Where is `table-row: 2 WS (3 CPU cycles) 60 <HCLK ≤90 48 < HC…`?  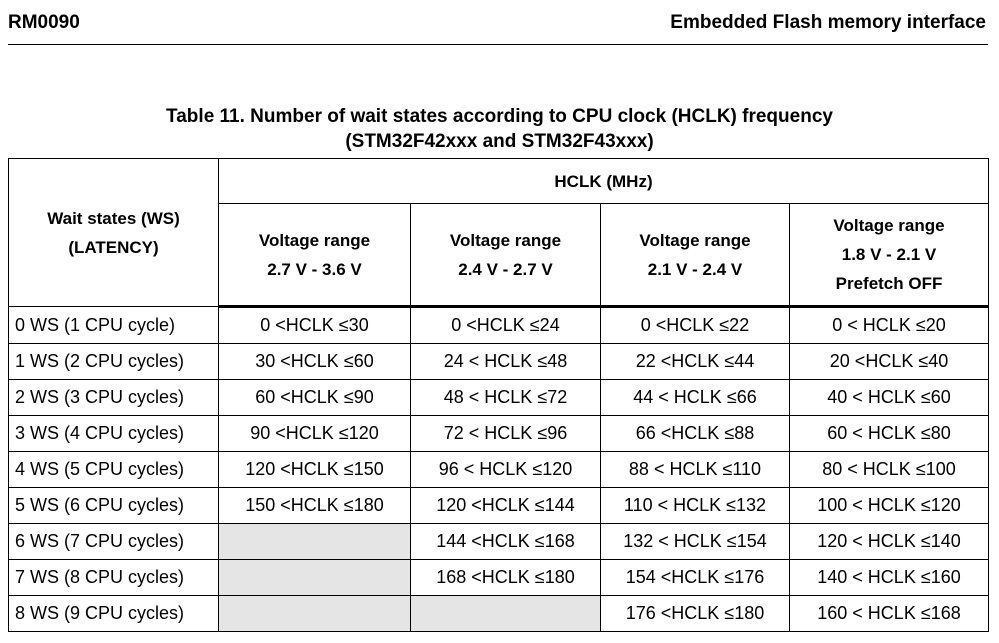
table-row: 2 WS (3 CPU cycles) 60 <HCLK ≤90 48 < HC… is located at coordinates (499, 397).